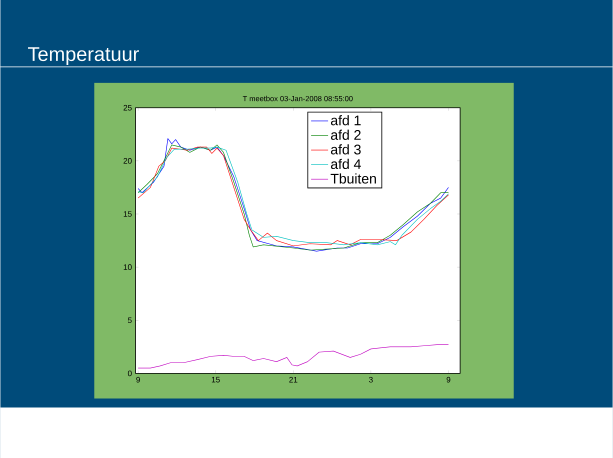 The image size is (613, 458). Describe the element at coordinates (345, 163) in the screenshot. I see `legend-label: afd 4` at that location.